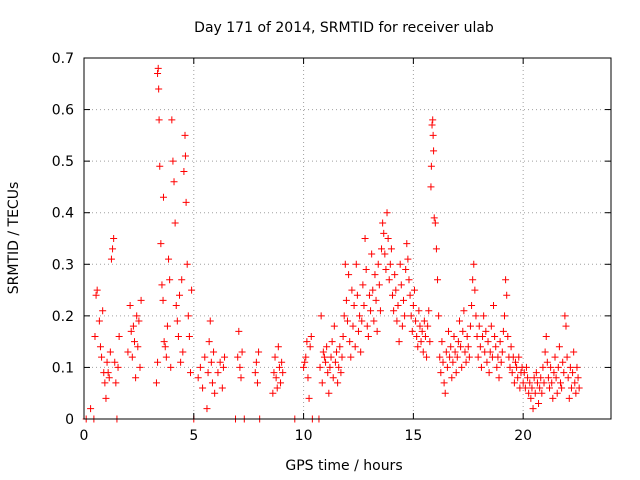 The width and height of the screenshot is (640, 480). Describe the element at coordinates (63, 214) in the screenshot. I see `y-tick-label: 0.4` at that location.